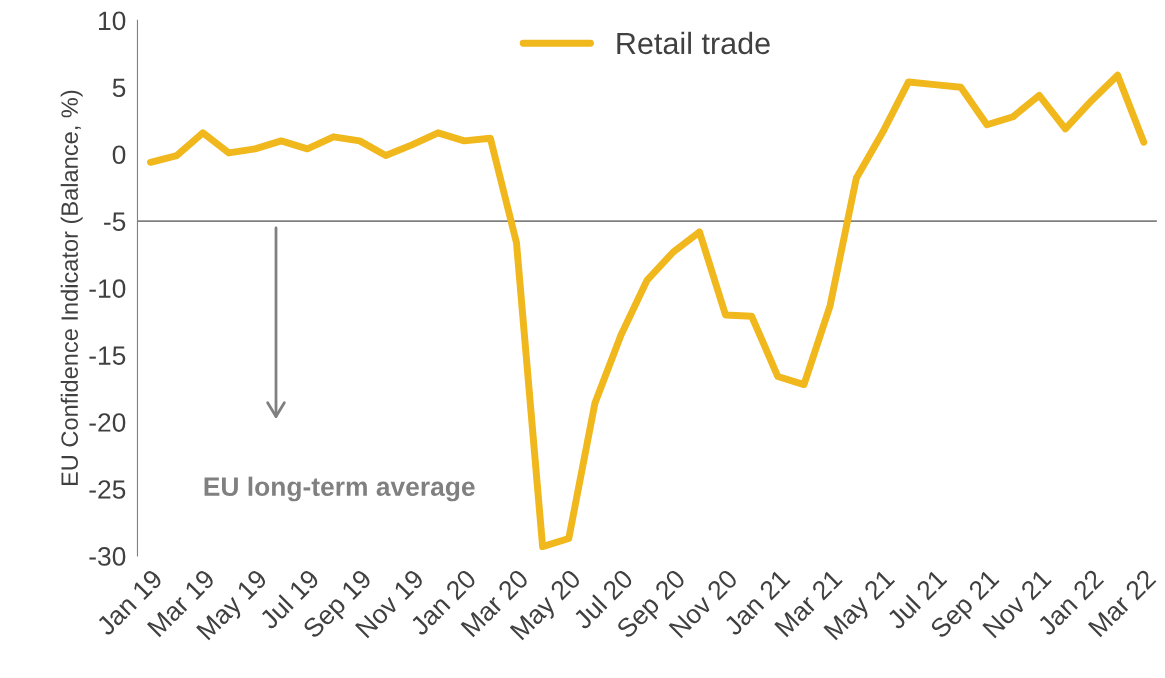 The height and width of the screenshot is (678, 1165). I want to click on y-tick-label: 0, so click(119, 155).